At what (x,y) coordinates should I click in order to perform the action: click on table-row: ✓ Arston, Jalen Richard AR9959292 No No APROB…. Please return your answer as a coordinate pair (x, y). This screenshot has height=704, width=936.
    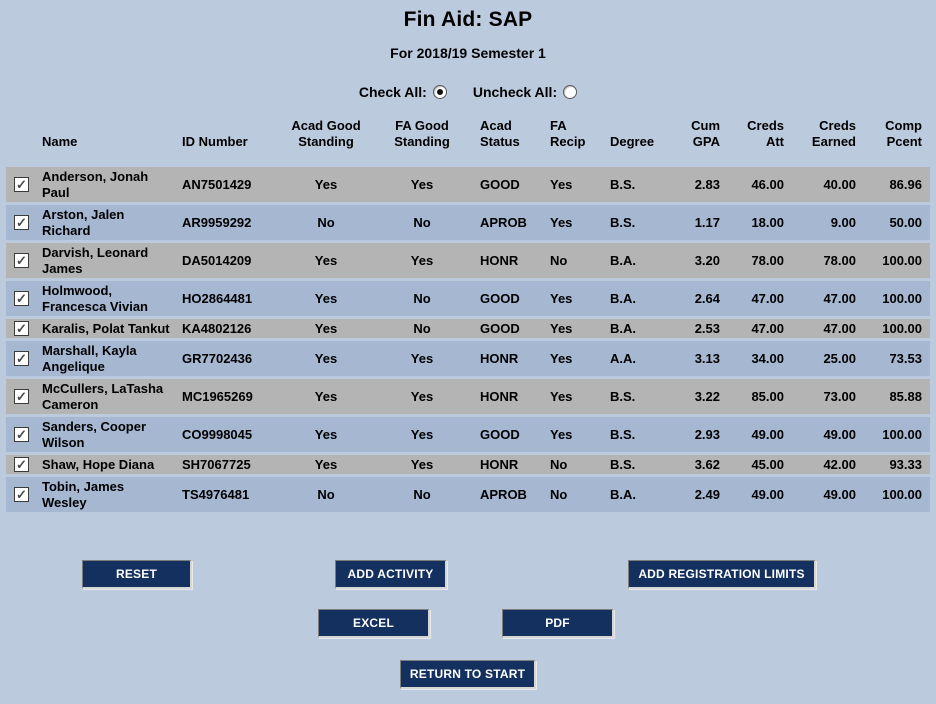
    Looking at the image, I should click on (468, 222).